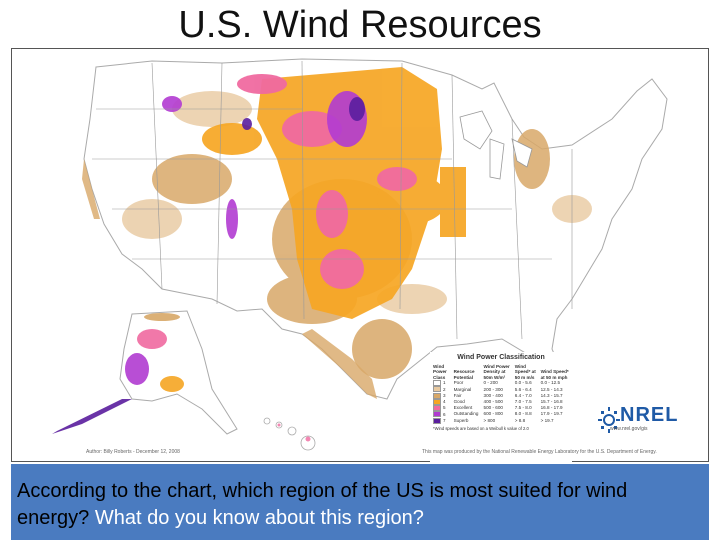 This screenshot has width=720, height=540. What do you see at coordinates (523, 383) in the screenshot?
I see `legend-speed-ms: 0.0 - 5.6` at bounding box center [523, 383].